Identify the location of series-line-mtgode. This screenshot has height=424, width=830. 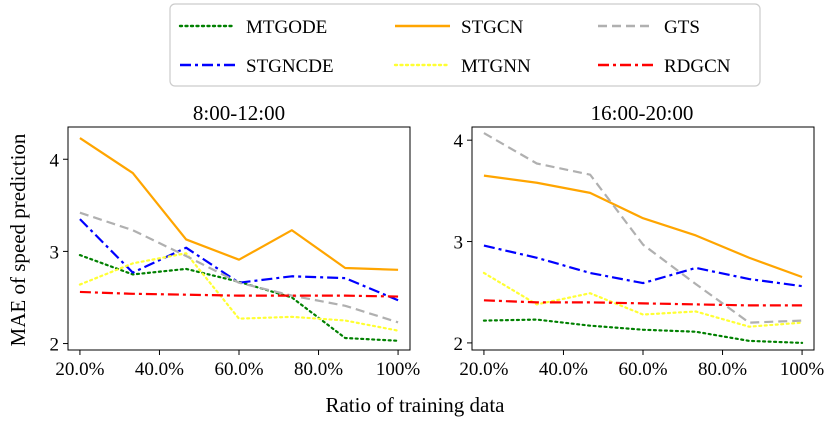
(643, 331).